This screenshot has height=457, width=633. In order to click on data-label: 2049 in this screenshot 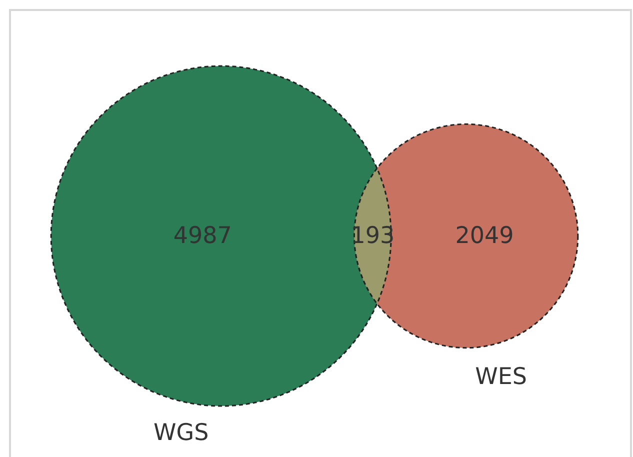, I will do `click(484, 236)`.